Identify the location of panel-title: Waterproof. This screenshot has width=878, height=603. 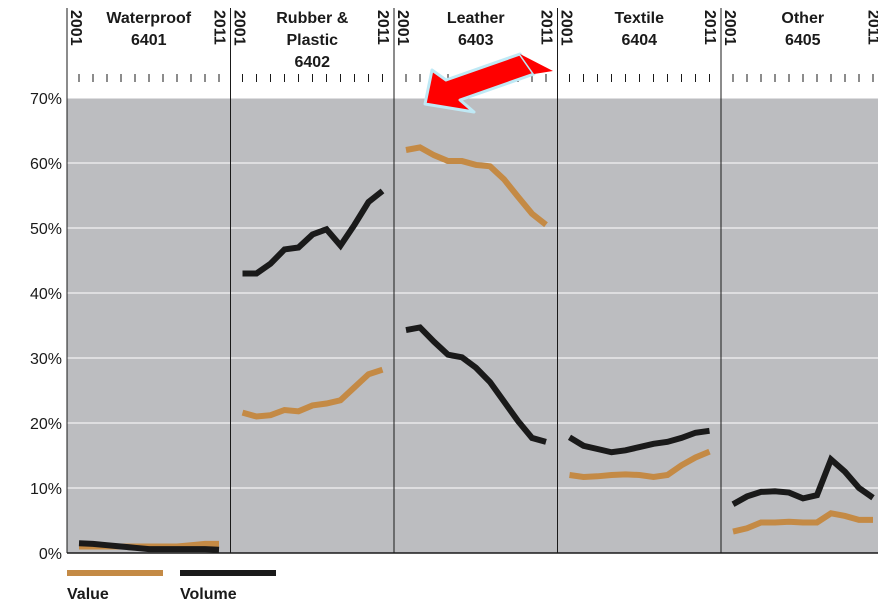
(148, 18).